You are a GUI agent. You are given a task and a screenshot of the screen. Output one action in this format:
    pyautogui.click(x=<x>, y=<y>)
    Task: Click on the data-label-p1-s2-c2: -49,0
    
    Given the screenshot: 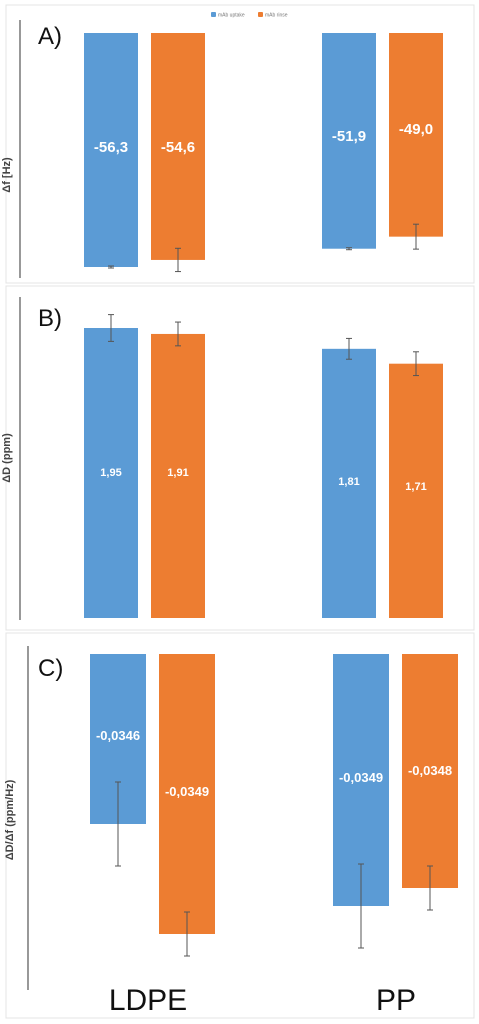 What is the action you would take?
    pyautogui.click(x=416, y=129)
    